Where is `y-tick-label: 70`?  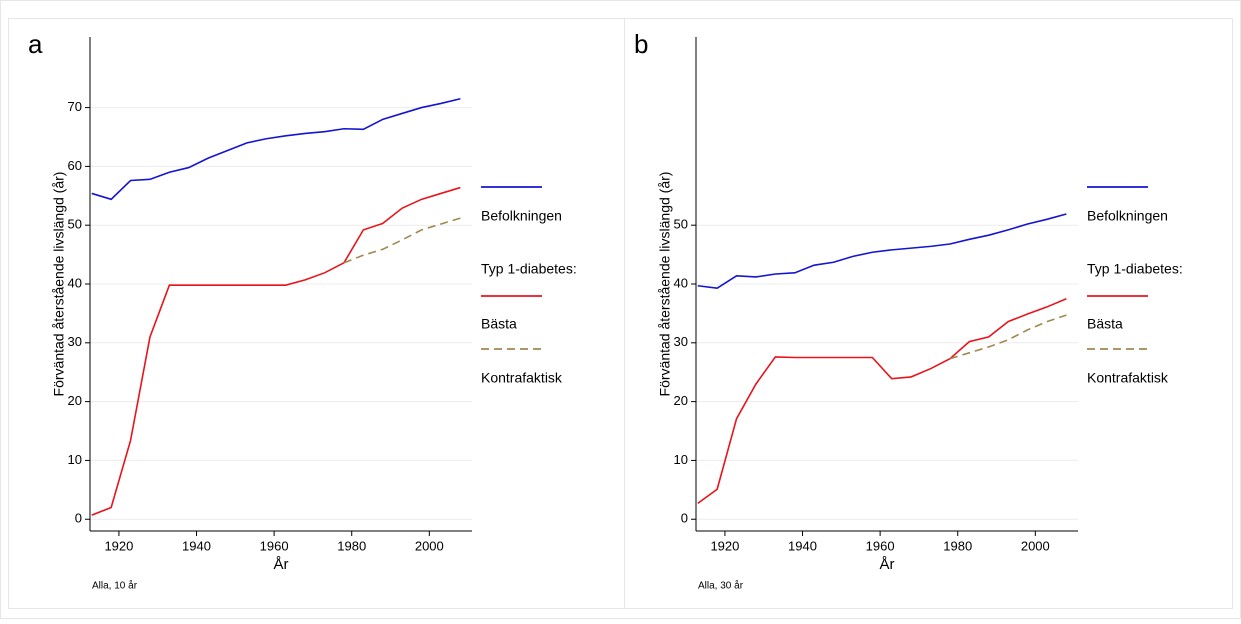
y-tick-label: 70 is located at coordinates (75, 106).